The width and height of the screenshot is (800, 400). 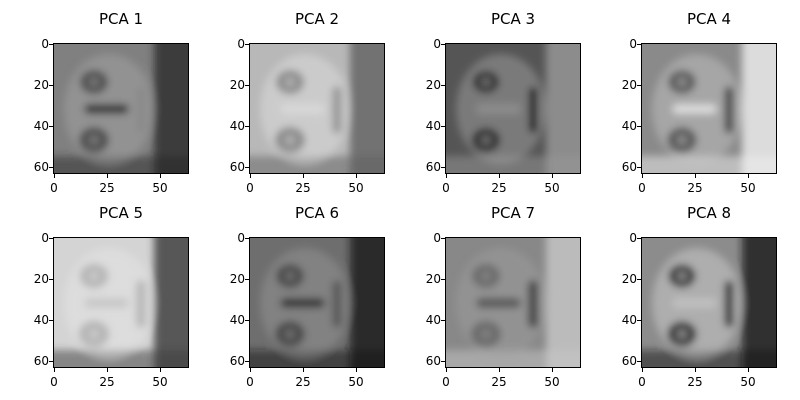 What do you see at coordinates (510, 105) in the screenshot?
I see `subplot: PCA 3 0 20 40 60 0 25 50` at bounding box center [510, 105].